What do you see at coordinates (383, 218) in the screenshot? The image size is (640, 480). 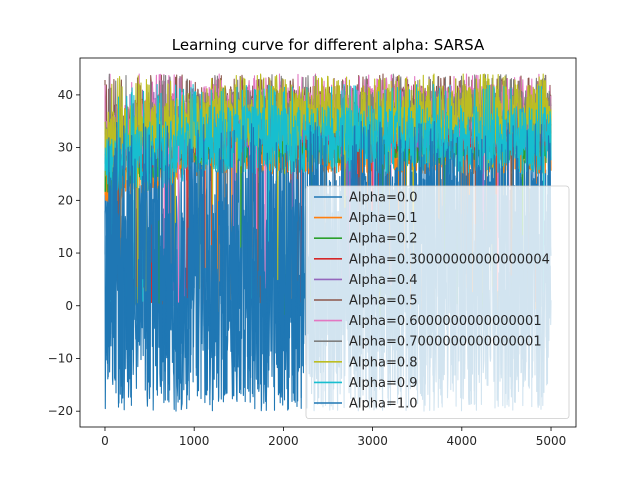 I see `legend-label: Alpha=0.1` at bounding box center [383, 218].